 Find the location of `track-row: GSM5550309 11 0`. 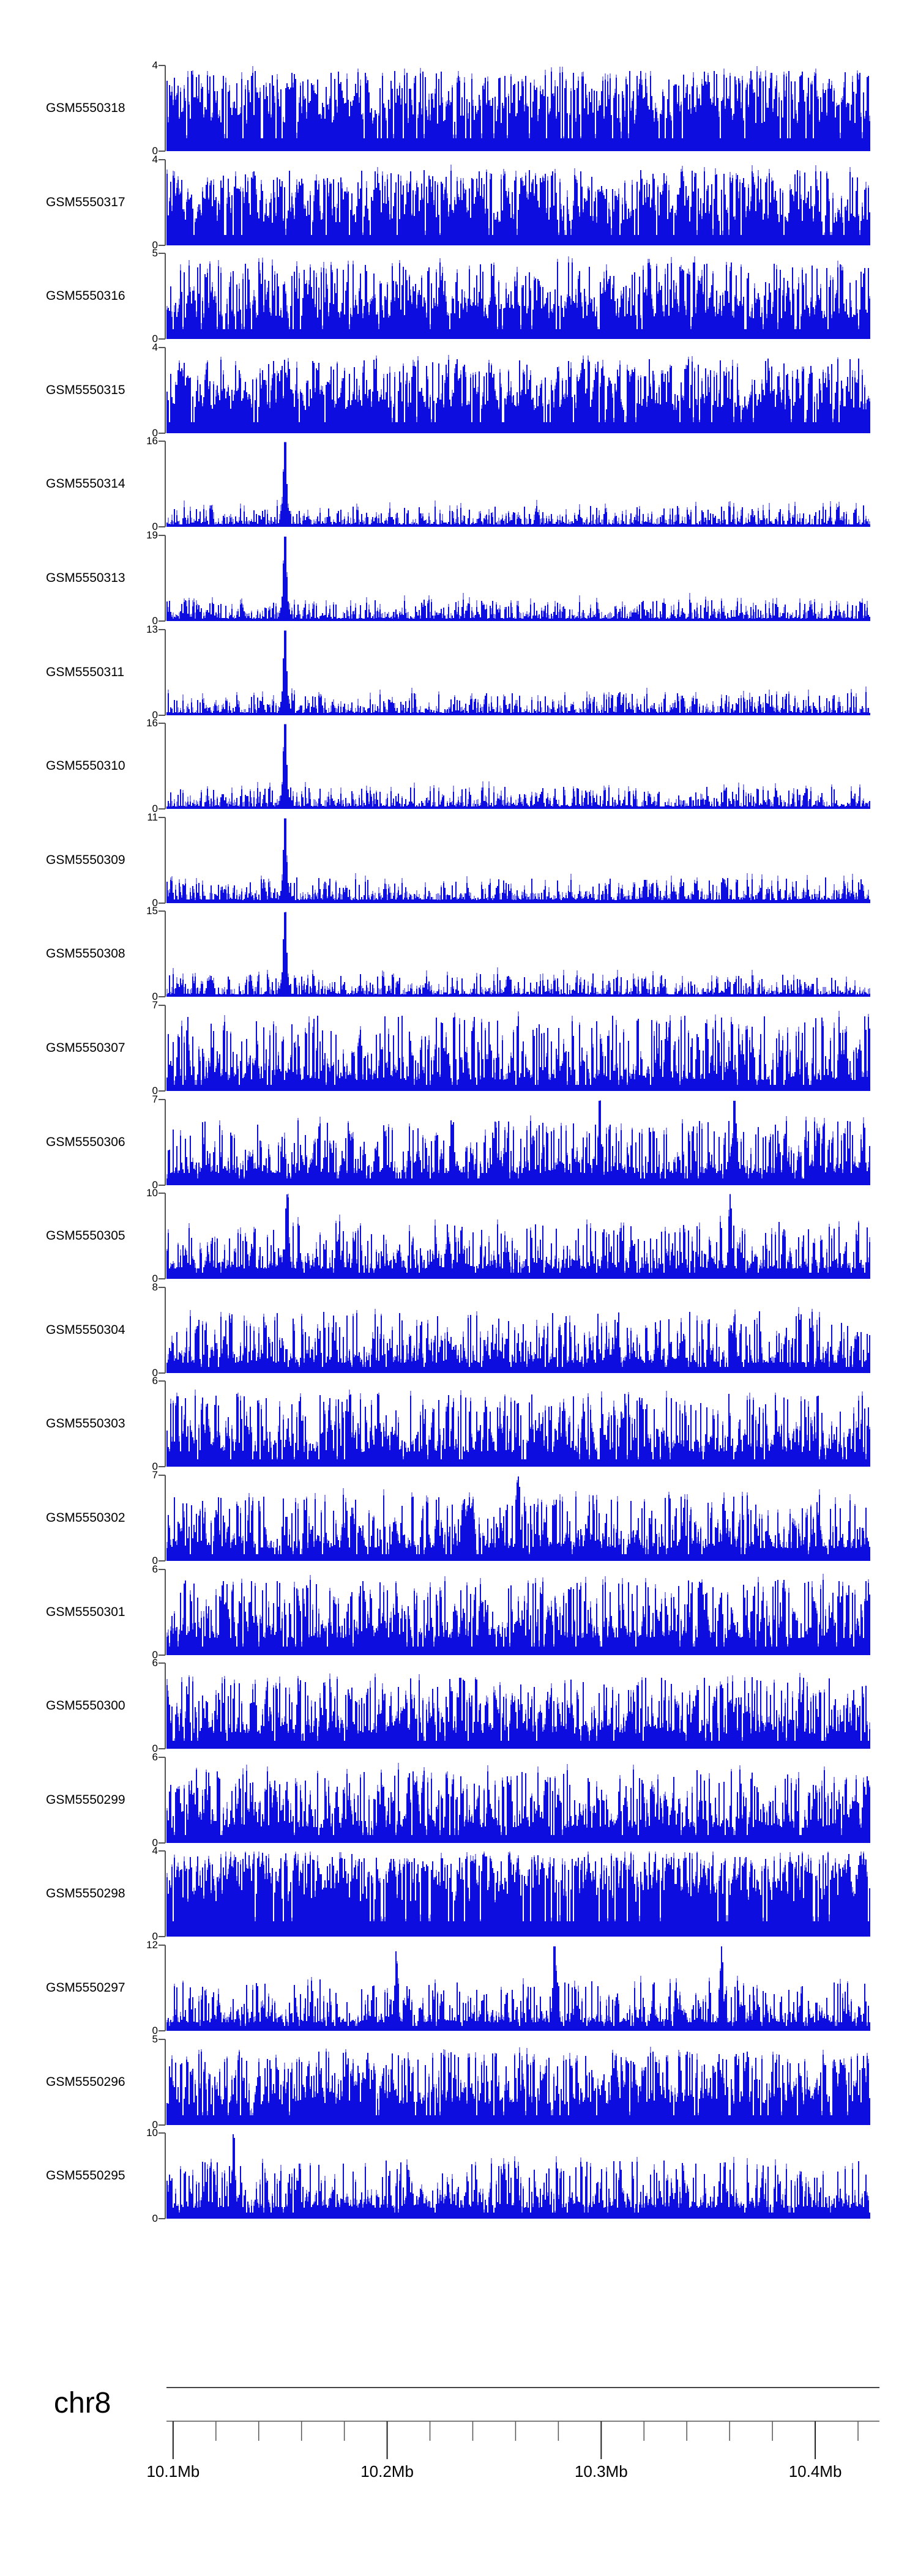

track-row: GSM5550309 11 0 is located at coordinates (459, 861).